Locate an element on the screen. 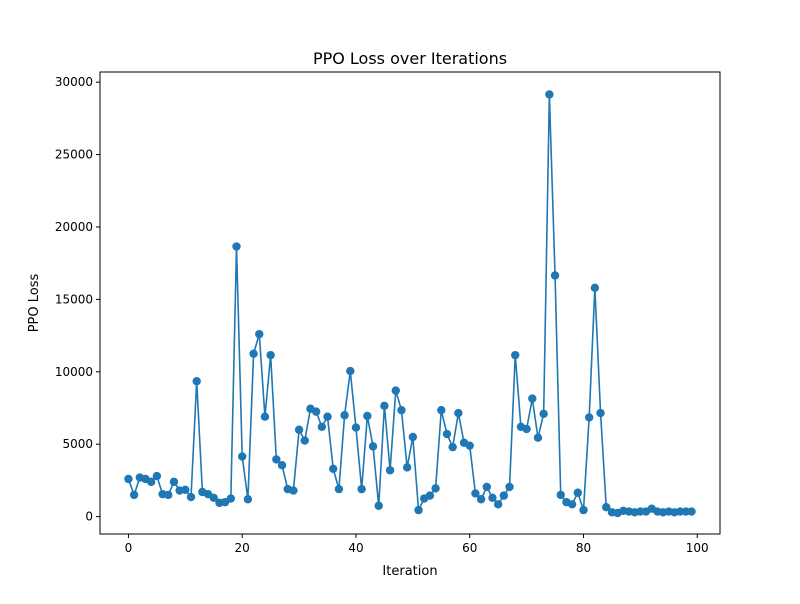  y-tick-label: 5000 is located at coordinates (77, 444).